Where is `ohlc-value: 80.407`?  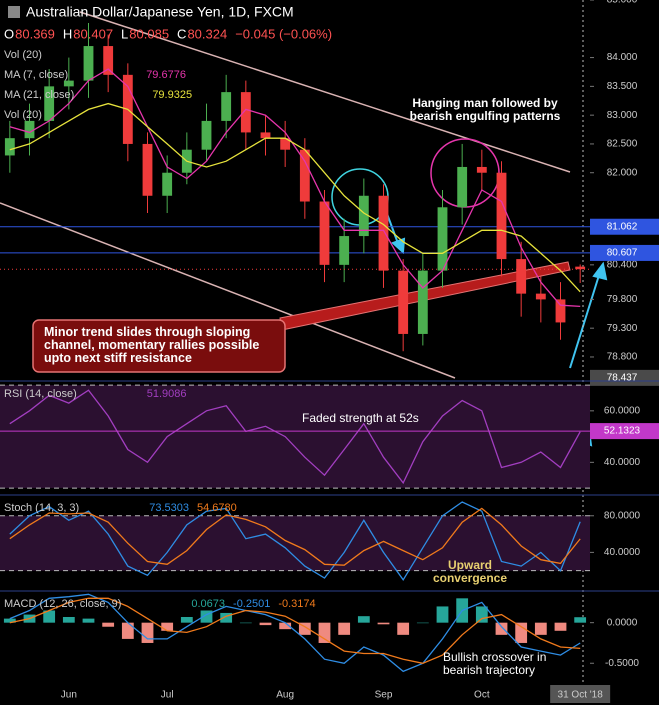 ohlc-value: 80.407 is located at coordinates (93, 33).